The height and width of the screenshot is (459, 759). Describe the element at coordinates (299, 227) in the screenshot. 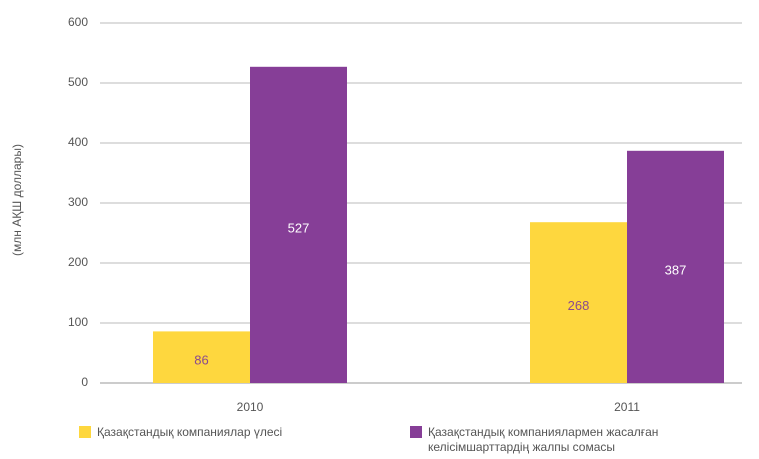

I see `data-label: 527` at that location.